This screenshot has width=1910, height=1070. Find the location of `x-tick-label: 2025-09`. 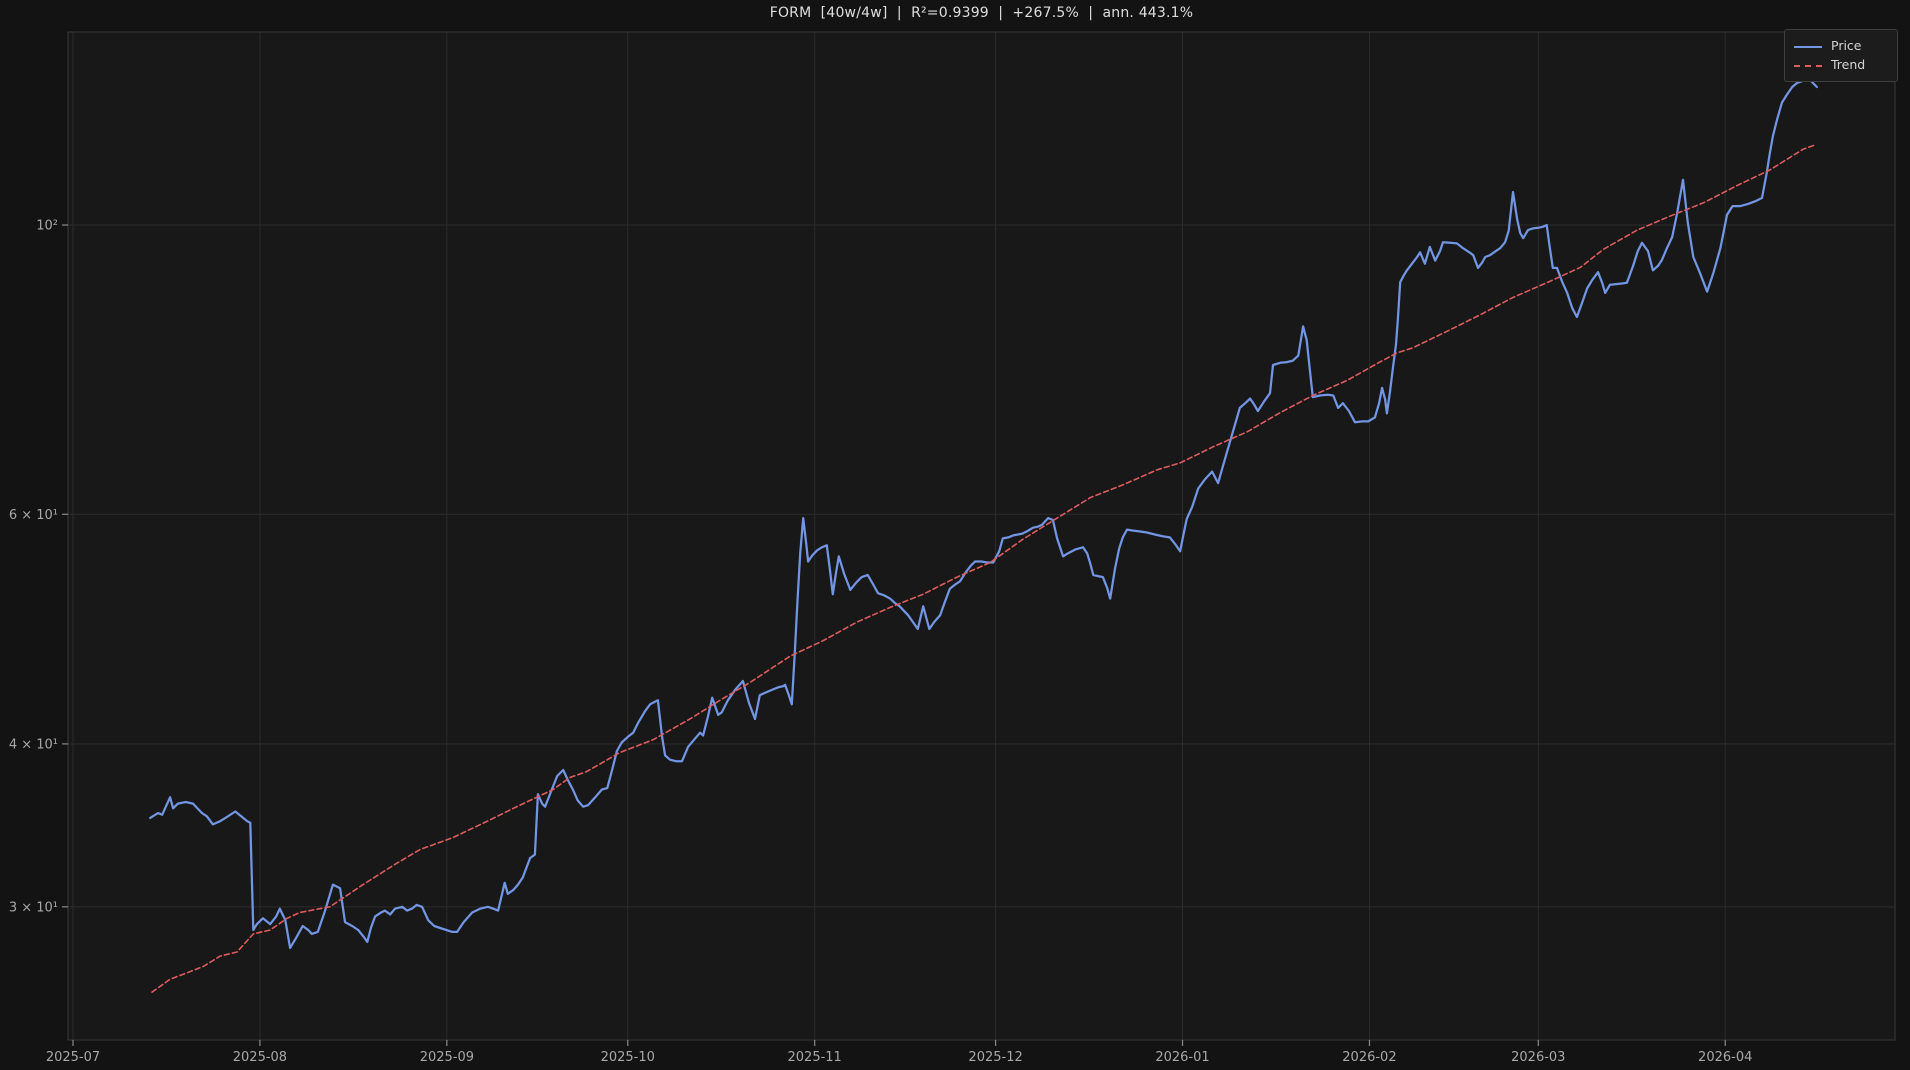

x-tick-label: 2025-09 is located at coordinates (447, 1057).